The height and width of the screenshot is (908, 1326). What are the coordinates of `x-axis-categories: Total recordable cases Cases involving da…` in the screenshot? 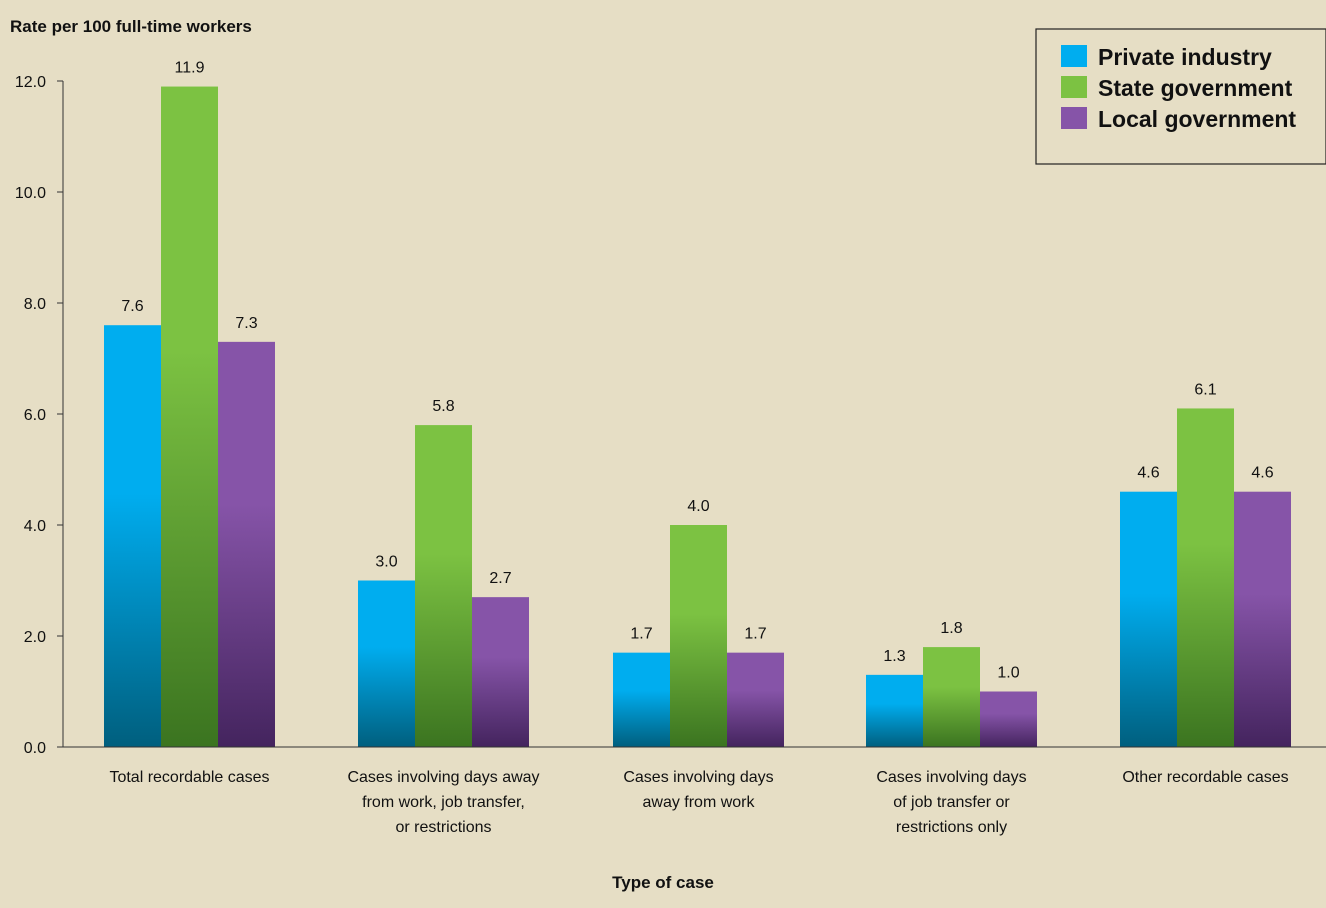 It's located at (698, 802).